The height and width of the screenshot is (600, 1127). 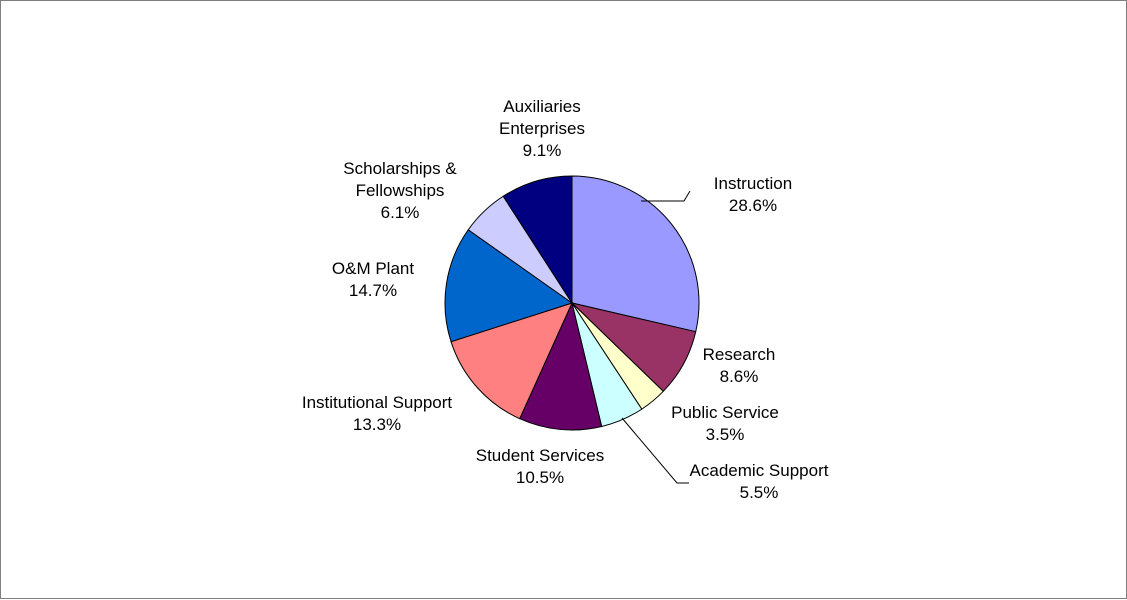 I want to click on slice-percent: 28.6%, so click(x=753, y=205).